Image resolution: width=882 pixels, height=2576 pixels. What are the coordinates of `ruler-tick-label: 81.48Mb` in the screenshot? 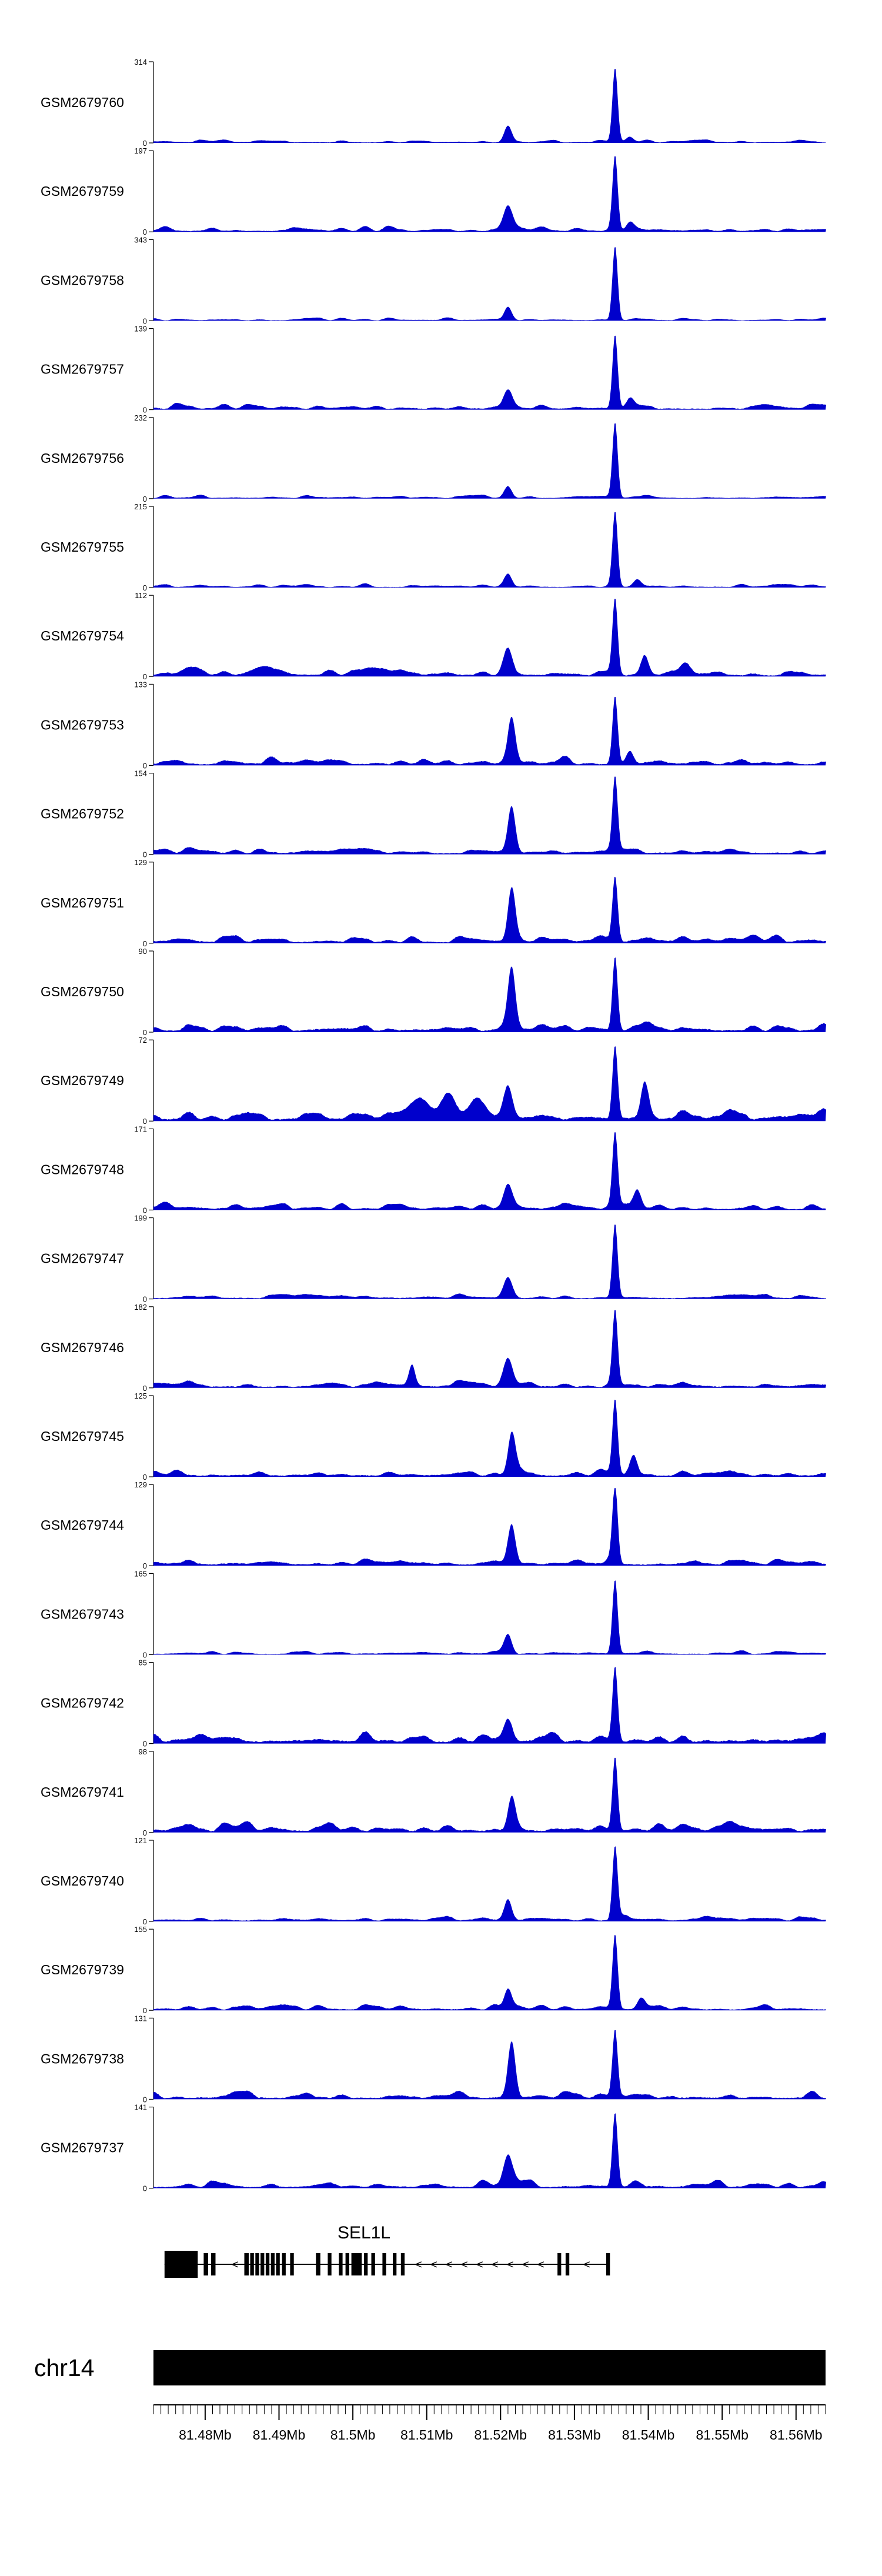 It's located at (205, 2434).